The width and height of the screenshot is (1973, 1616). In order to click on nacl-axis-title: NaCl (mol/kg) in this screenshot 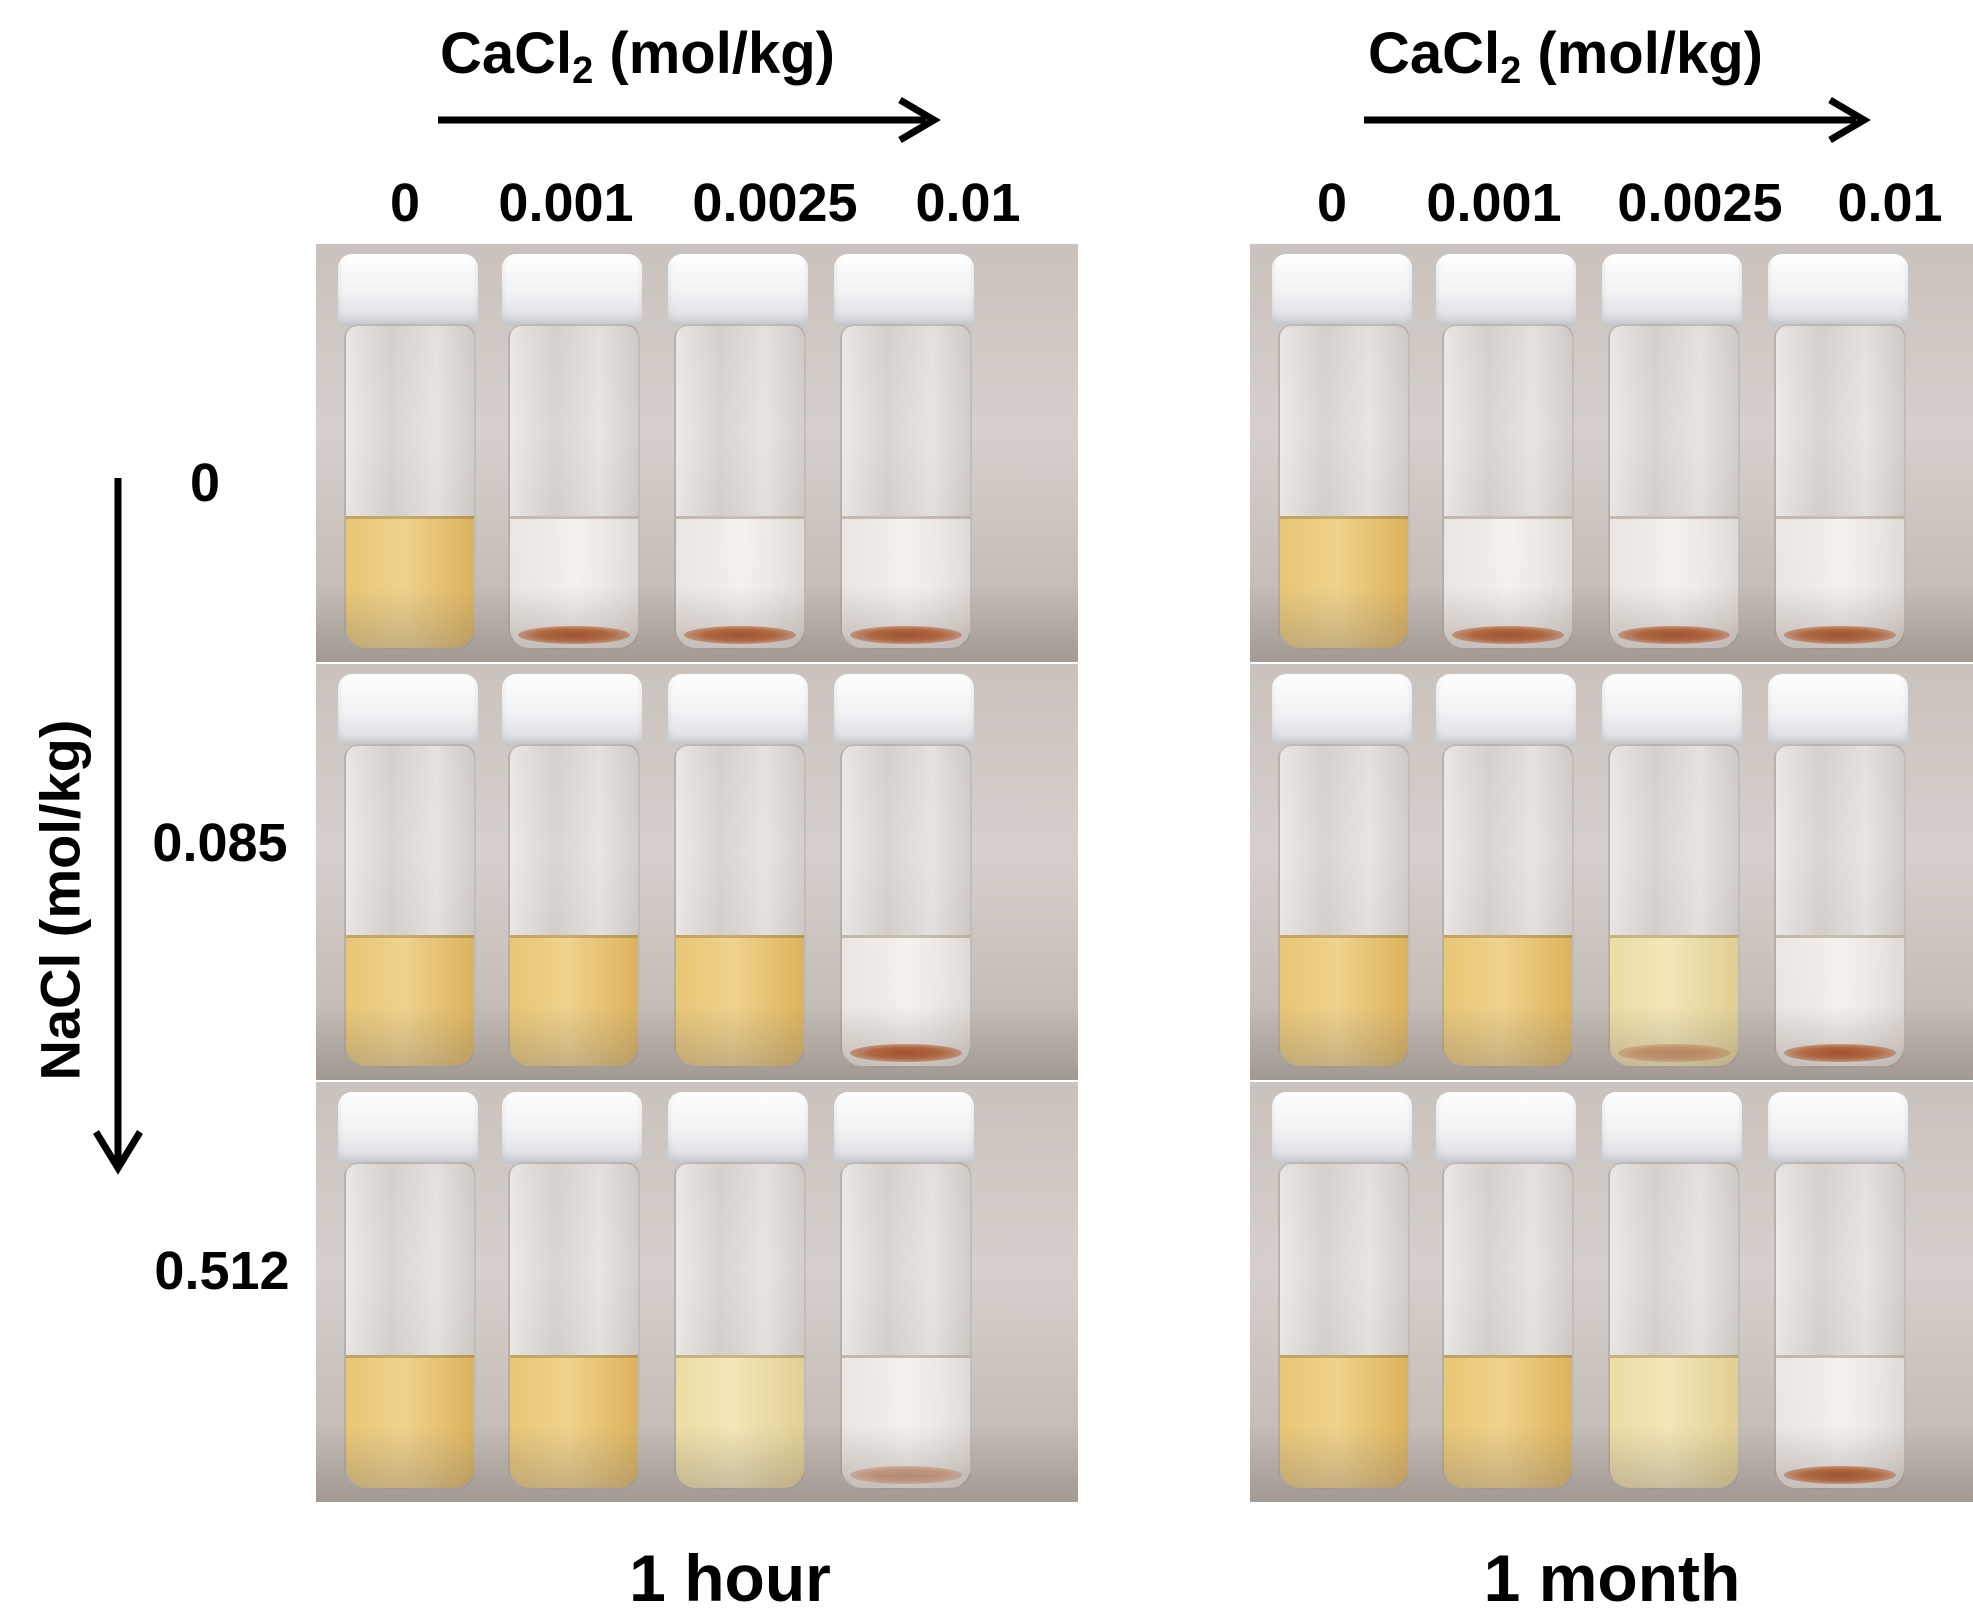, I will do `click(60, 900)`.